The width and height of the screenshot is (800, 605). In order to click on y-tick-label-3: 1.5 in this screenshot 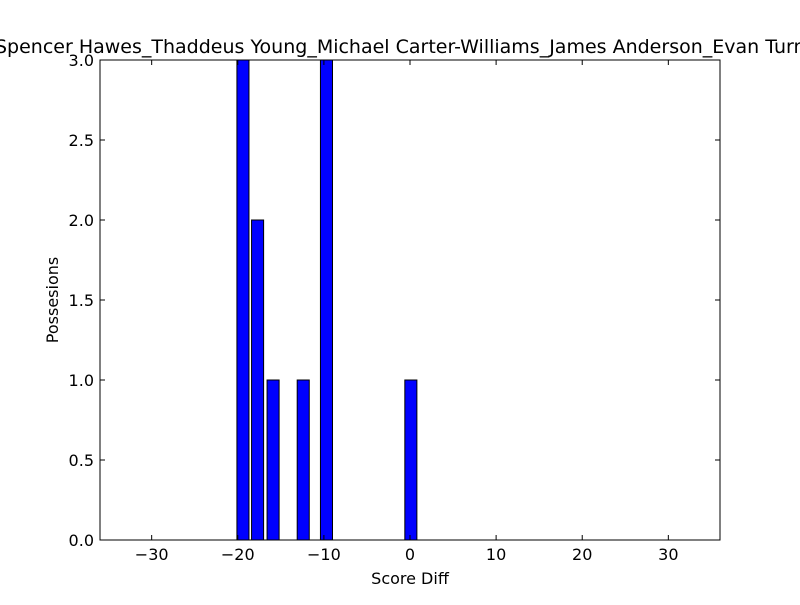, I will do `click(81, 300)`.